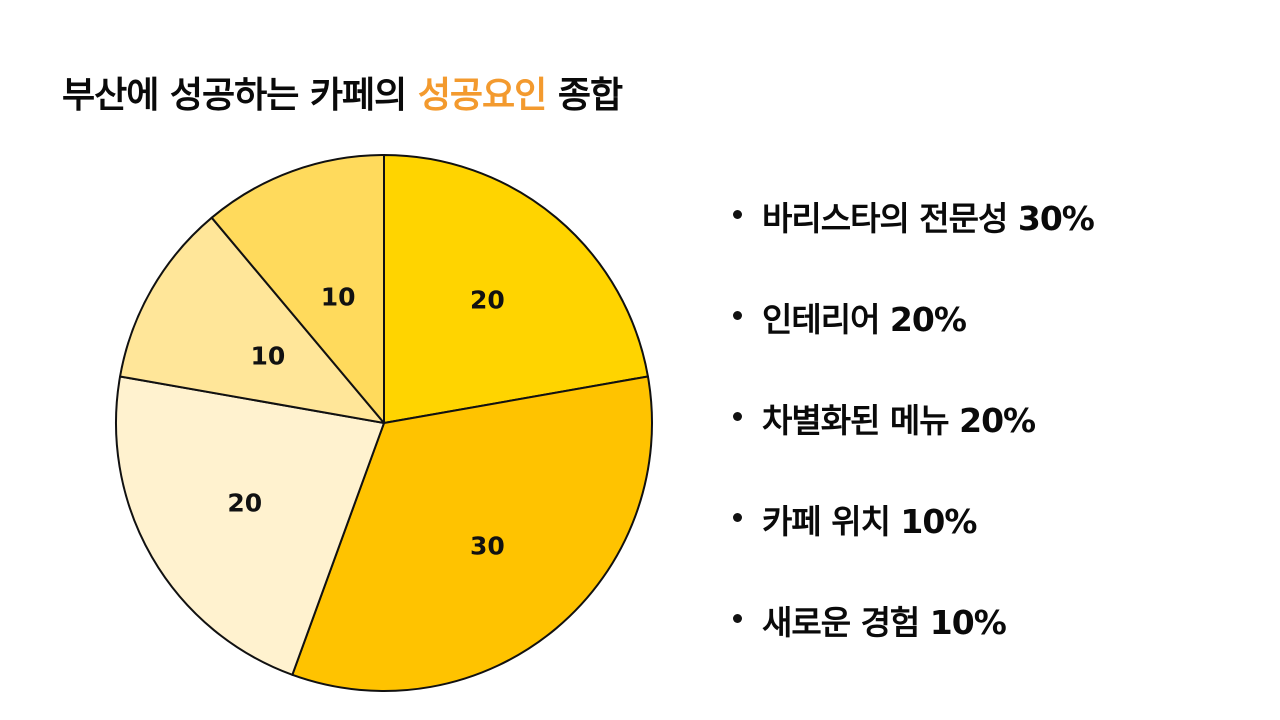  I want to click on legend-item: 새로운 경험 10%, so click(913, 646).